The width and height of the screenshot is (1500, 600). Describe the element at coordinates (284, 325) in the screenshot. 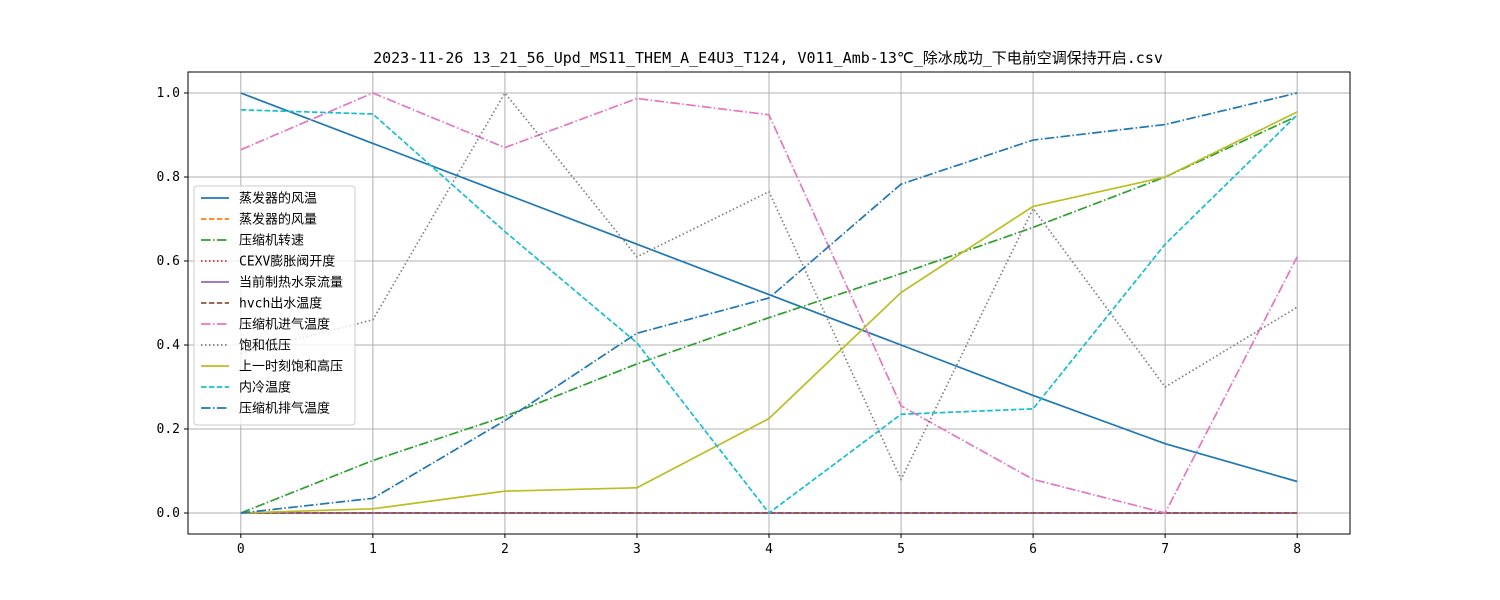

I see `legend-label: 压缩机进气温度` at that location.